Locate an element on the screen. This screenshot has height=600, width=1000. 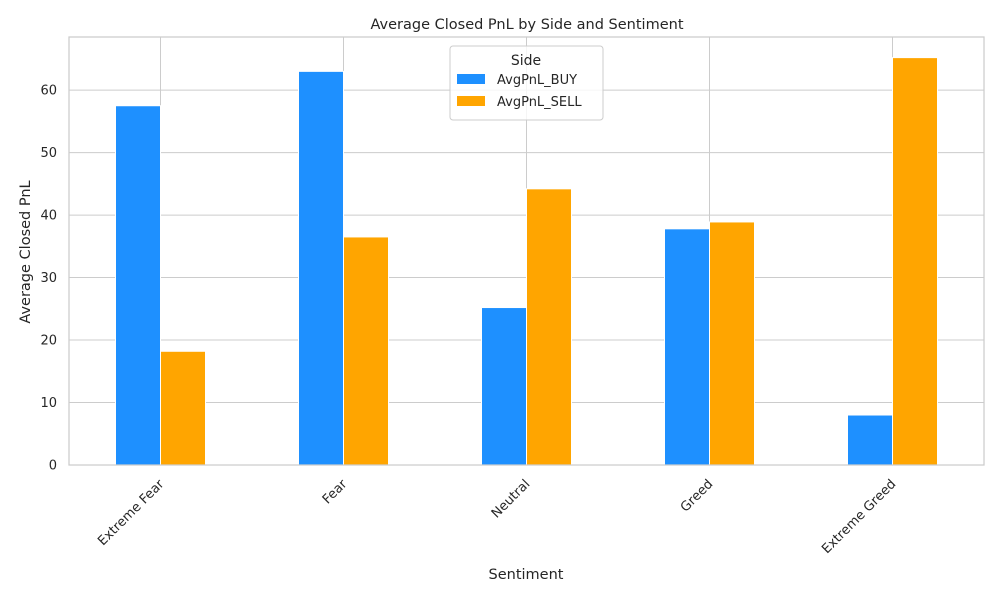
y-axis-label: Average Closed PnL is located at coordinates (26, 251).